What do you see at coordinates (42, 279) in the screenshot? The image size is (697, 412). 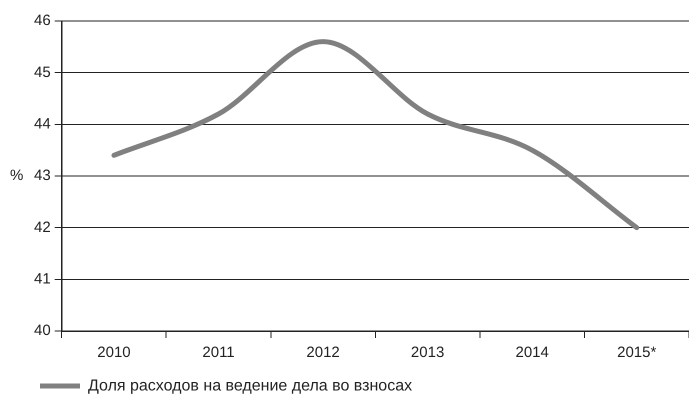 I see `y-tick-label: 41` at bounding box center [42, 279].